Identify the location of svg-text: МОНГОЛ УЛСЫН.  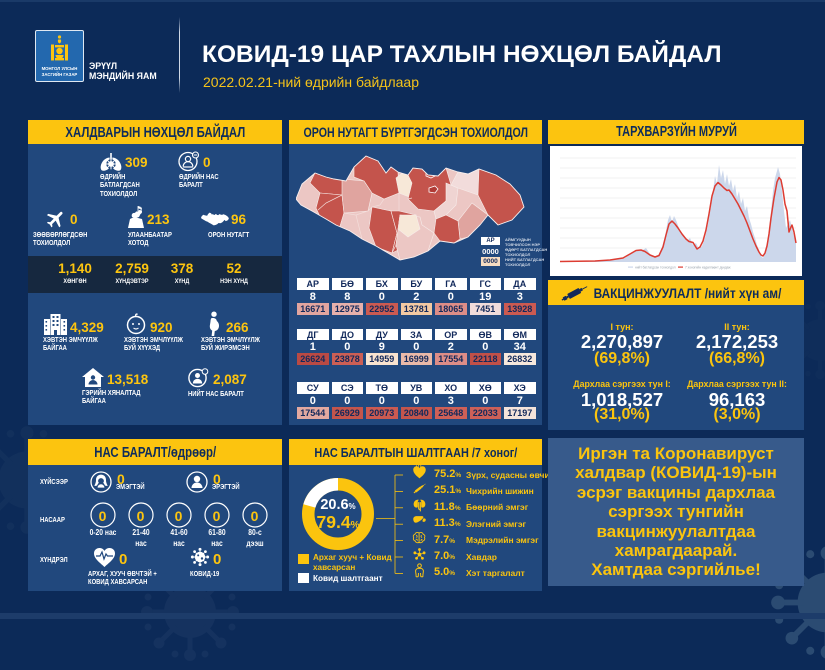
(60, 68).